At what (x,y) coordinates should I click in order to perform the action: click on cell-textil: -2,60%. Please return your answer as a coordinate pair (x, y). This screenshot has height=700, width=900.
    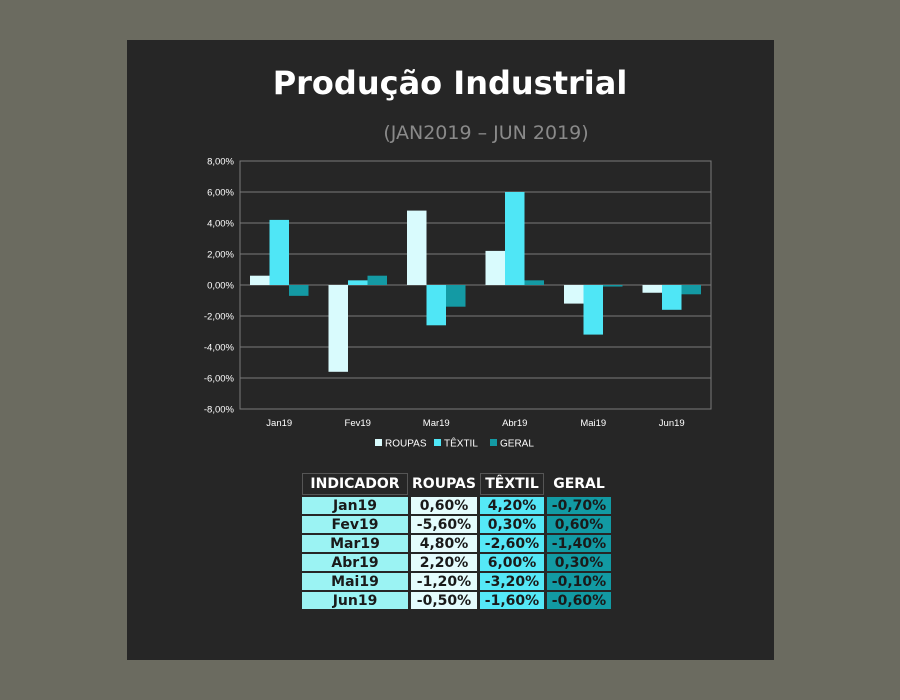
    Looking at the image, I should click on (512, 543).